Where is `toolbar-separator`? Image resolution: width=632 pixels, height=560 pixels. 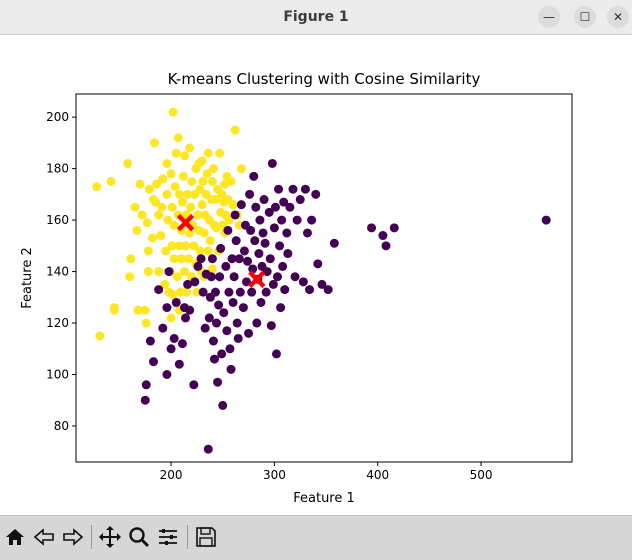
toolbar-separator is located at coordinates (91, 537).